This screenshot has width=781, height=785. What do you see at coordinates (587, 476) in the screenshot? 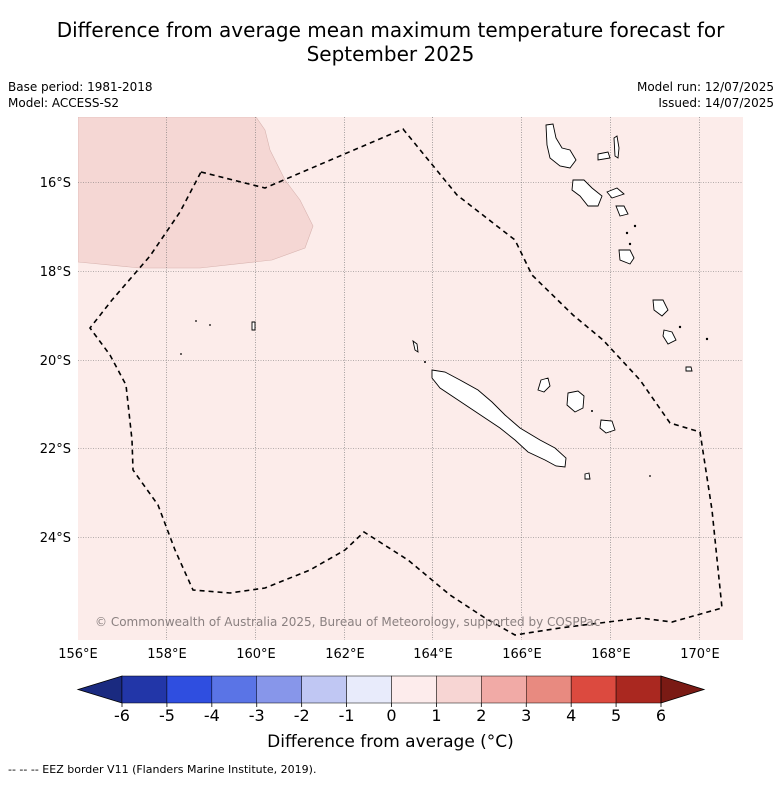
I see `isle-of-pines` at bounding box center [587, 476].